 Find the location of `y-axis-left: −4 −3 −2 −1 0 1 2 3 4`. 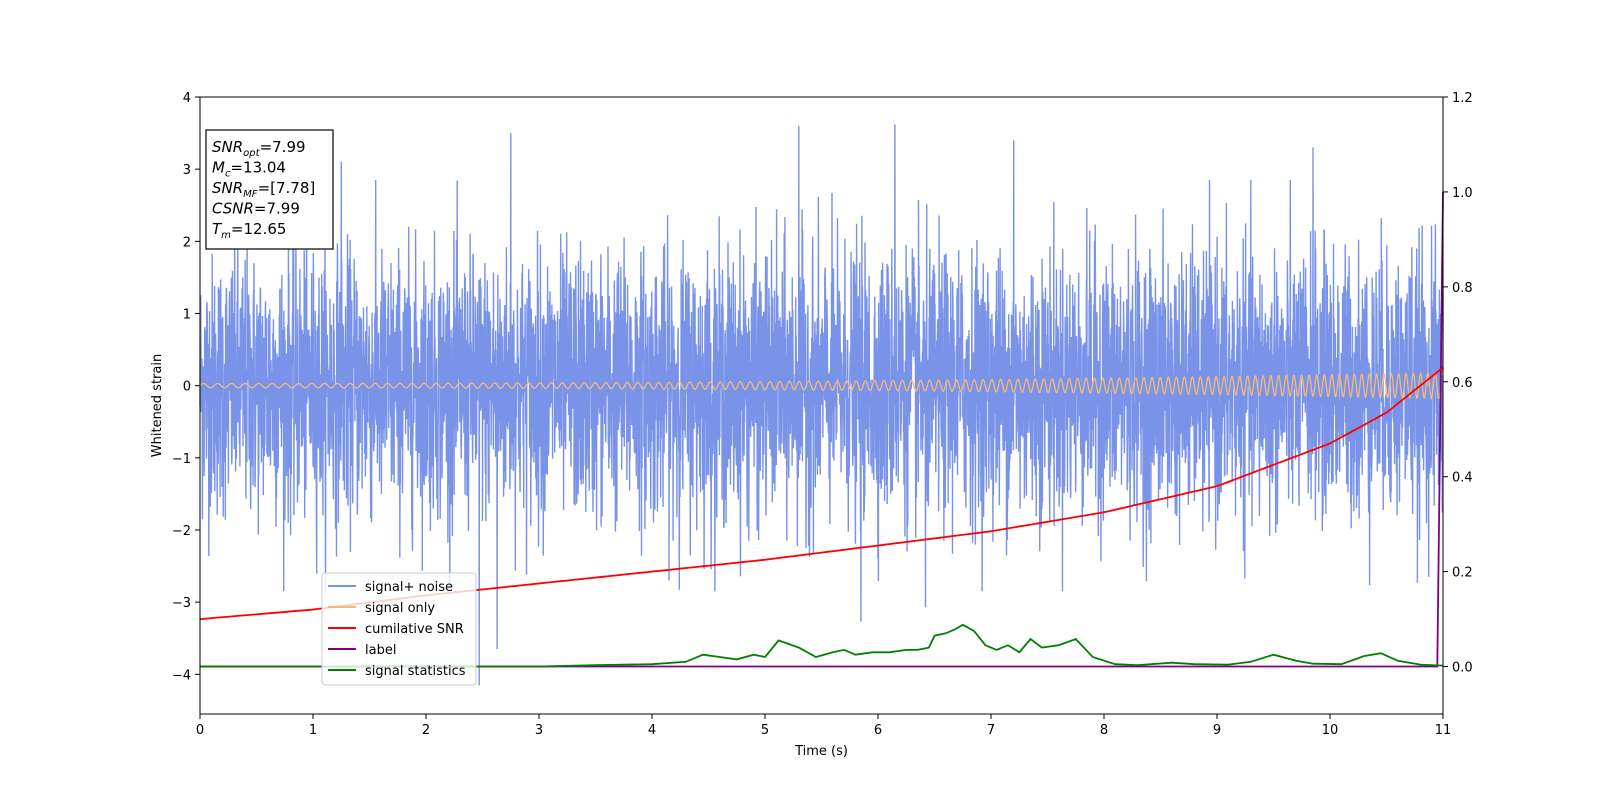

y-axis-left: −4 −3 −2 −1 0 1 2 3 4 is located at coordinates (186, 387).